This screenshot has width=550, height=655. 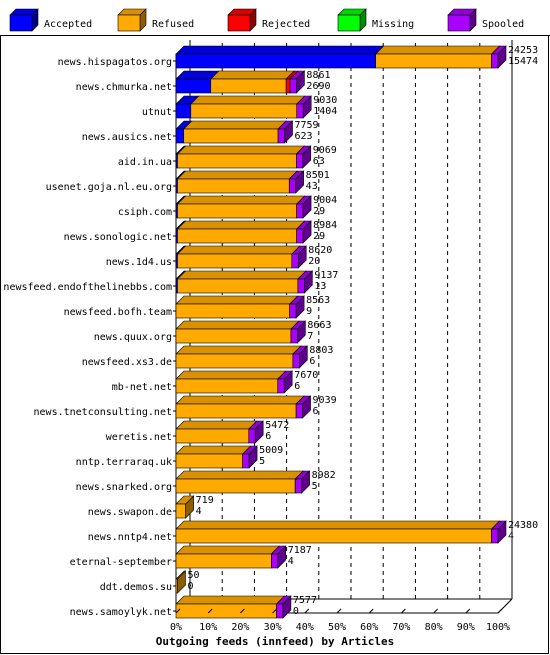 I want to click on value-second: 20, so click(x=314, y=261).